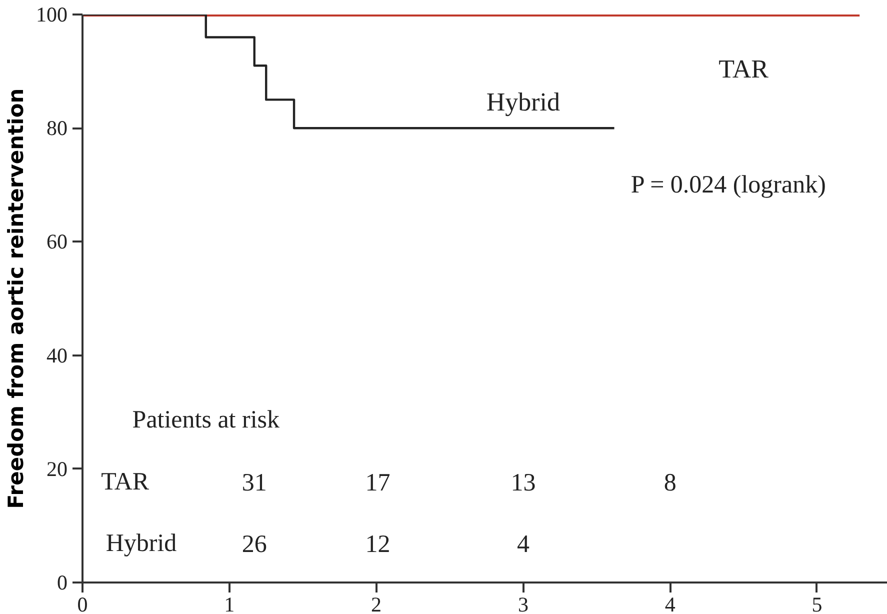 The height and width of the screenshot is (614, 887). I want to click on series-label: TAR, so click(744, 69).